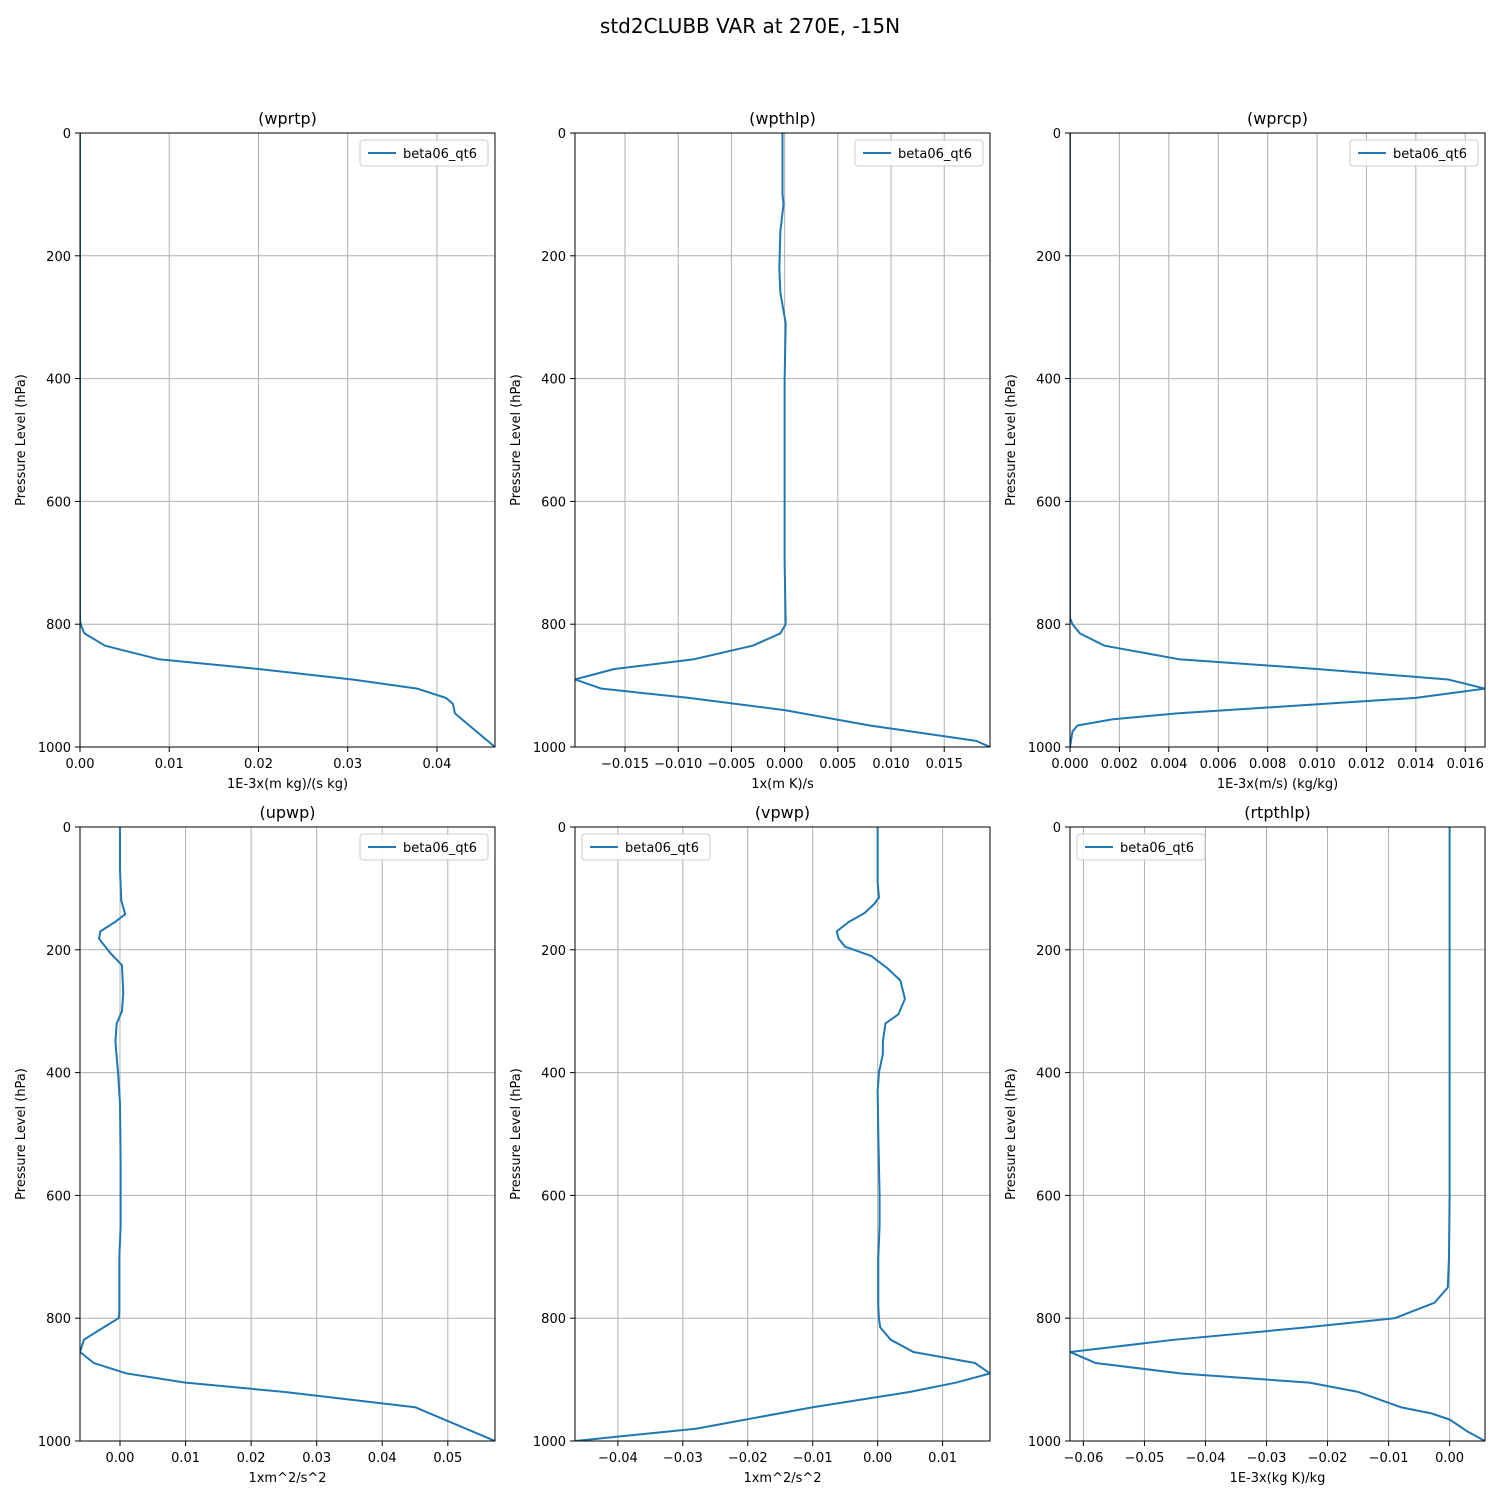  What do you see at coordinates (750, 26) in the screenshot?
I see `figure-title: std2CLUBB VAR at 270E, -15N` at bounding box center [750, 26].